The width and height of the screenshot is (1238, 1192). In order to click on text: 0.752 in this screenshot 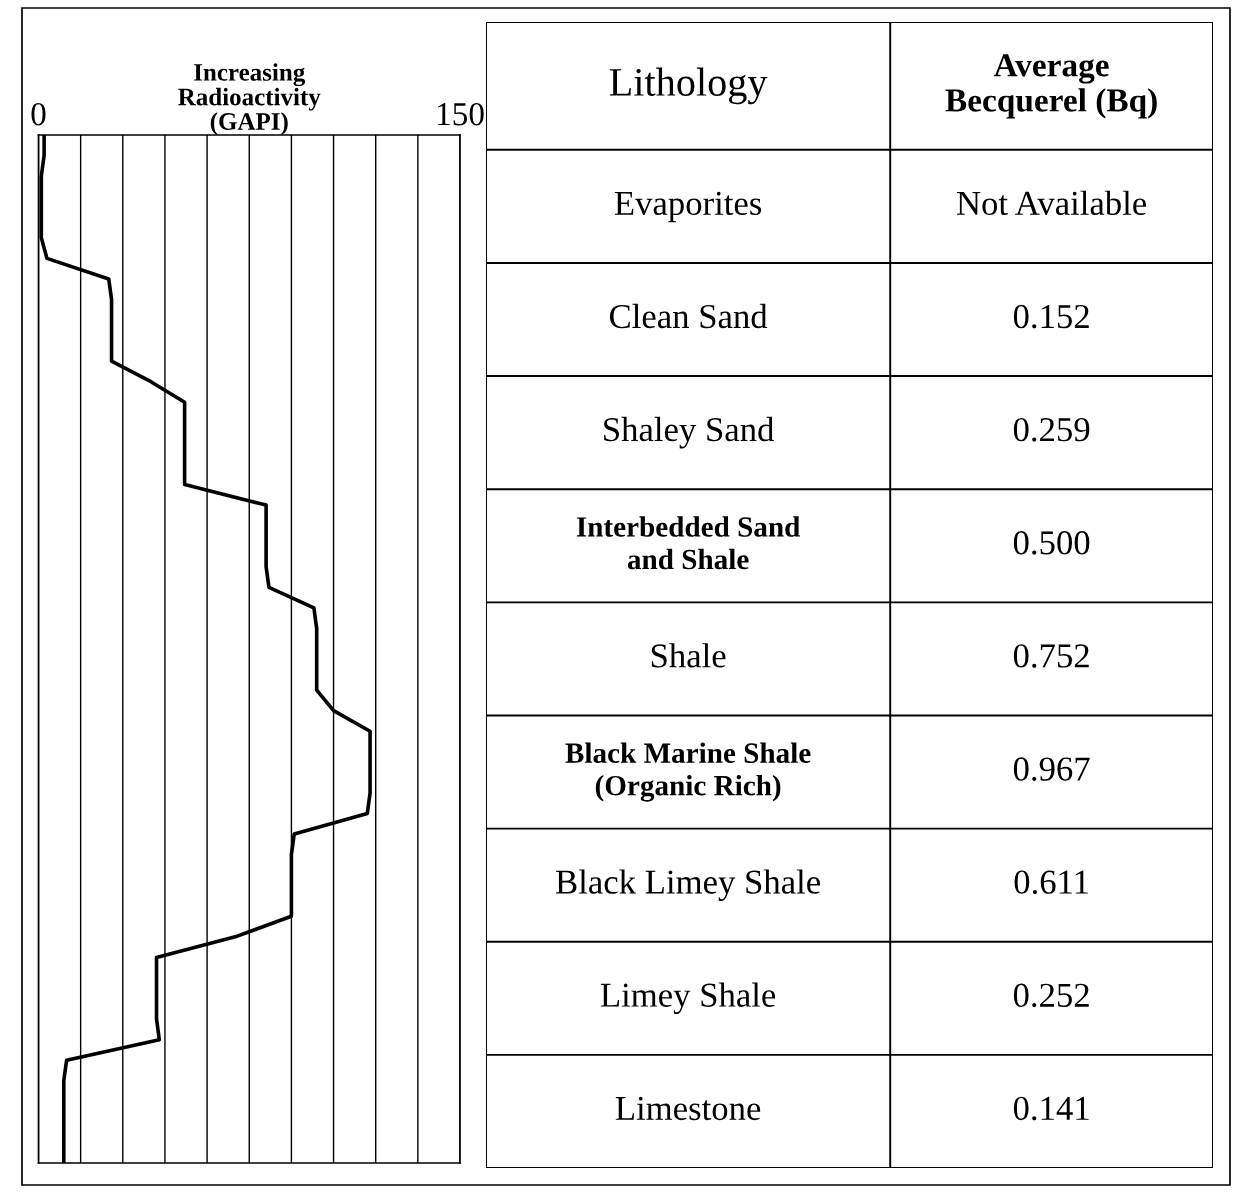, I will do `click(1051, 656)`.